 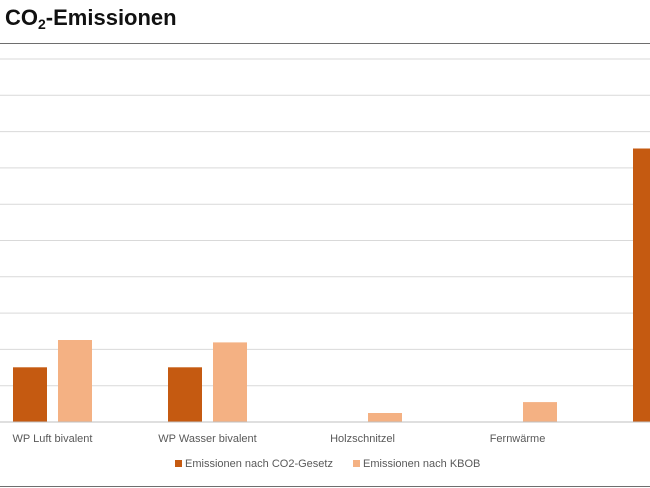 I want to click on title-subscript: 2, so click(x=42, y=24).